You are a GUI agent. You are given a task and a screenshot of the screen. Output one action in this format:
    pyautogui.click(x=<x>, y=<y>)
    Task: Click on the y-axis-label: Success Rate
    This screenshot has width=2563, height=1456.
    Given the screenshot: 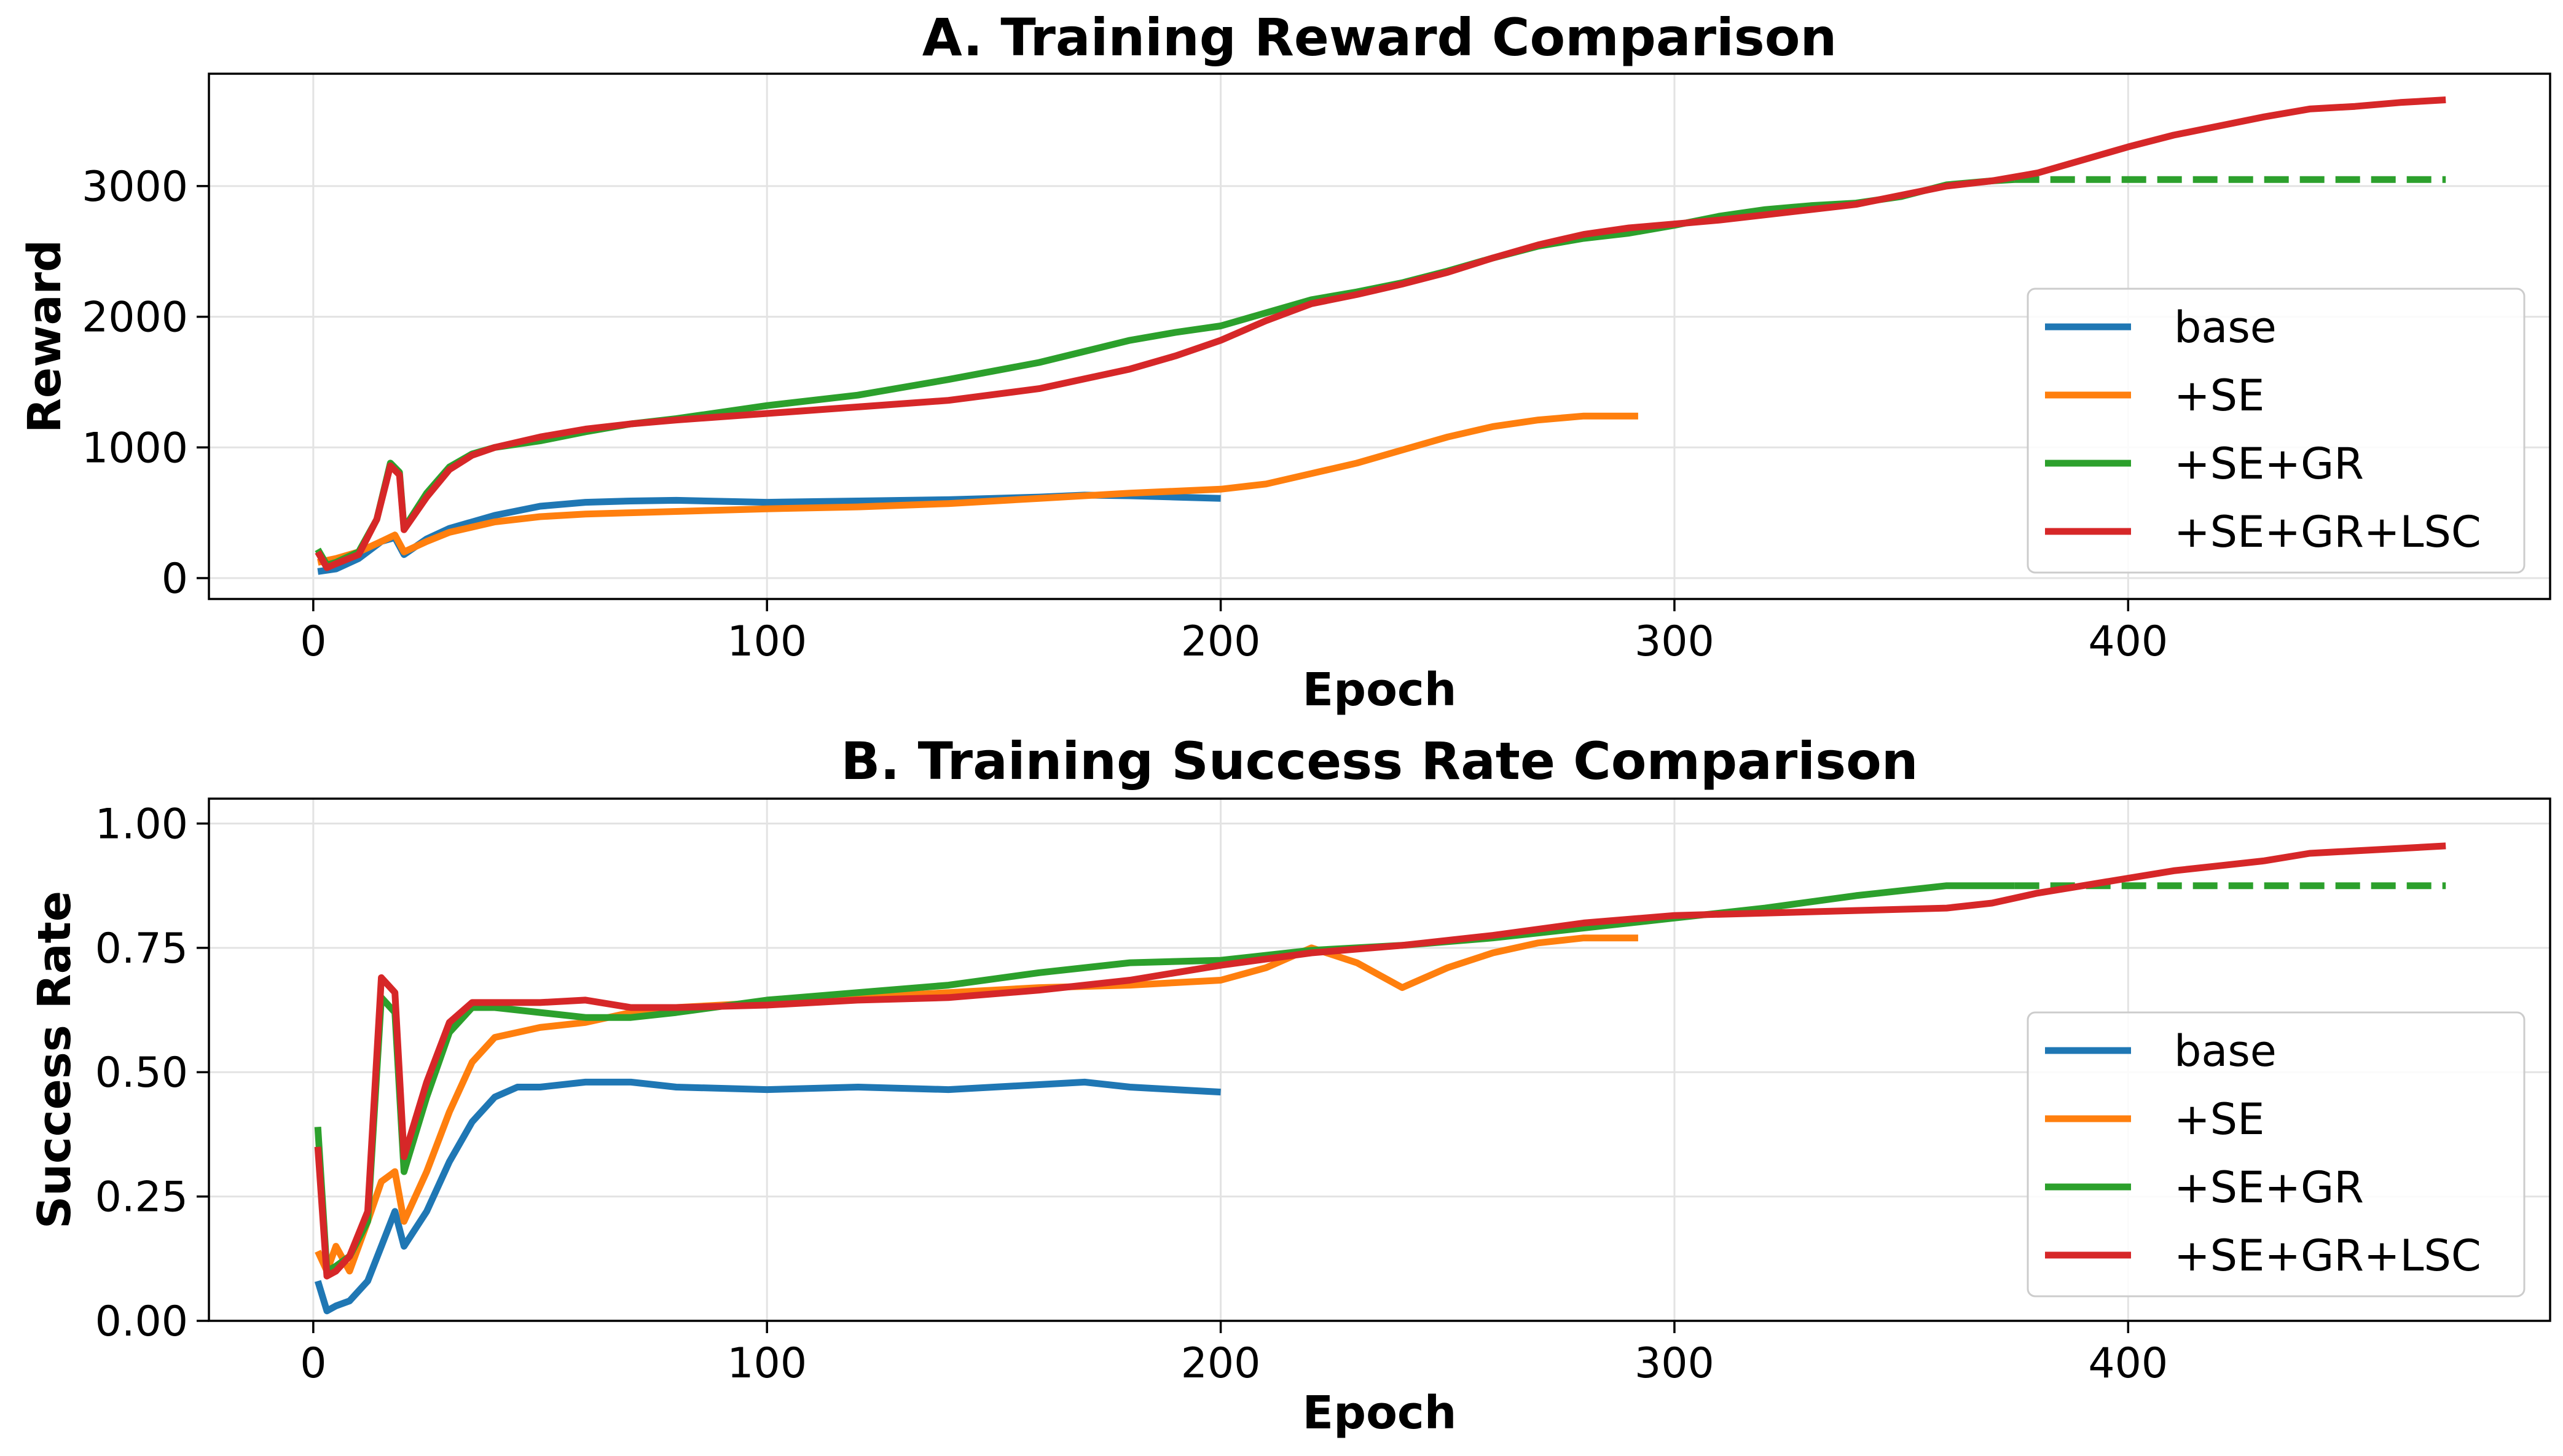 What is the action you would take?
    pyautogui.click(x=54, y=1060)
    